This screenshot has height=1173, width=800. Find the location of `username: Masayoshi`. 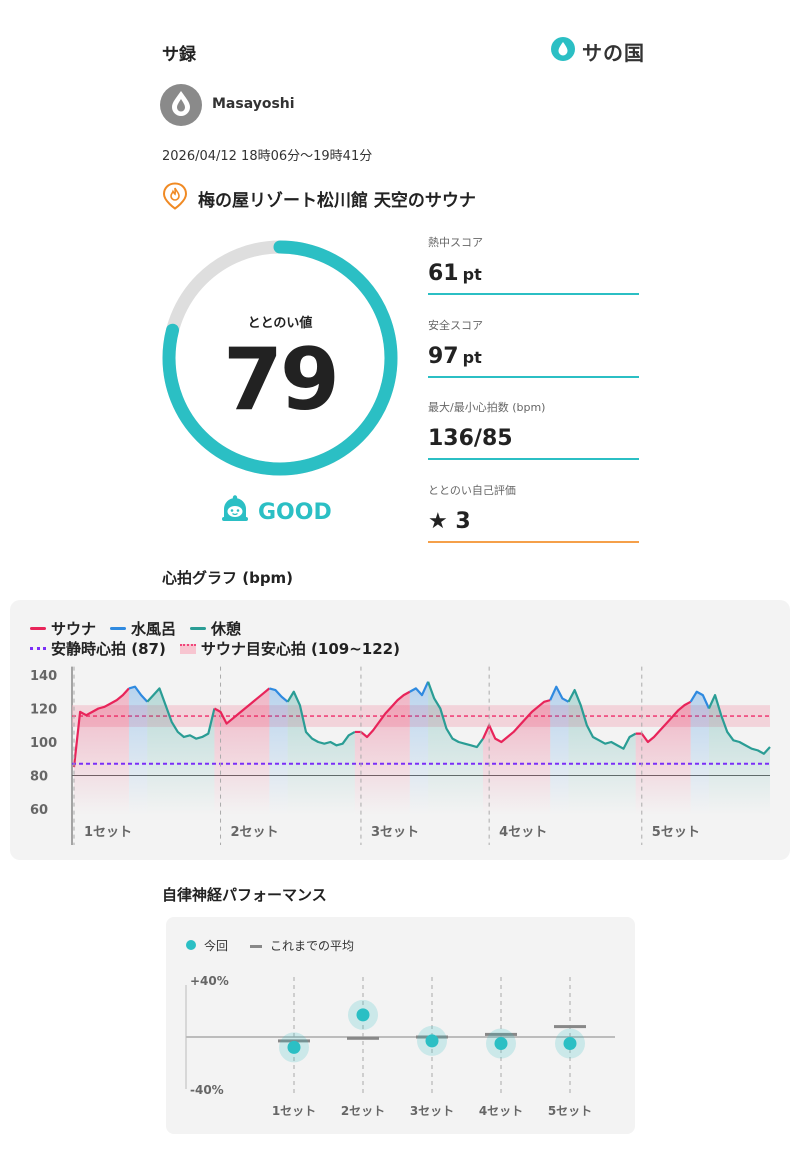

username: Masayoshi is located at coordinates (253, 104).